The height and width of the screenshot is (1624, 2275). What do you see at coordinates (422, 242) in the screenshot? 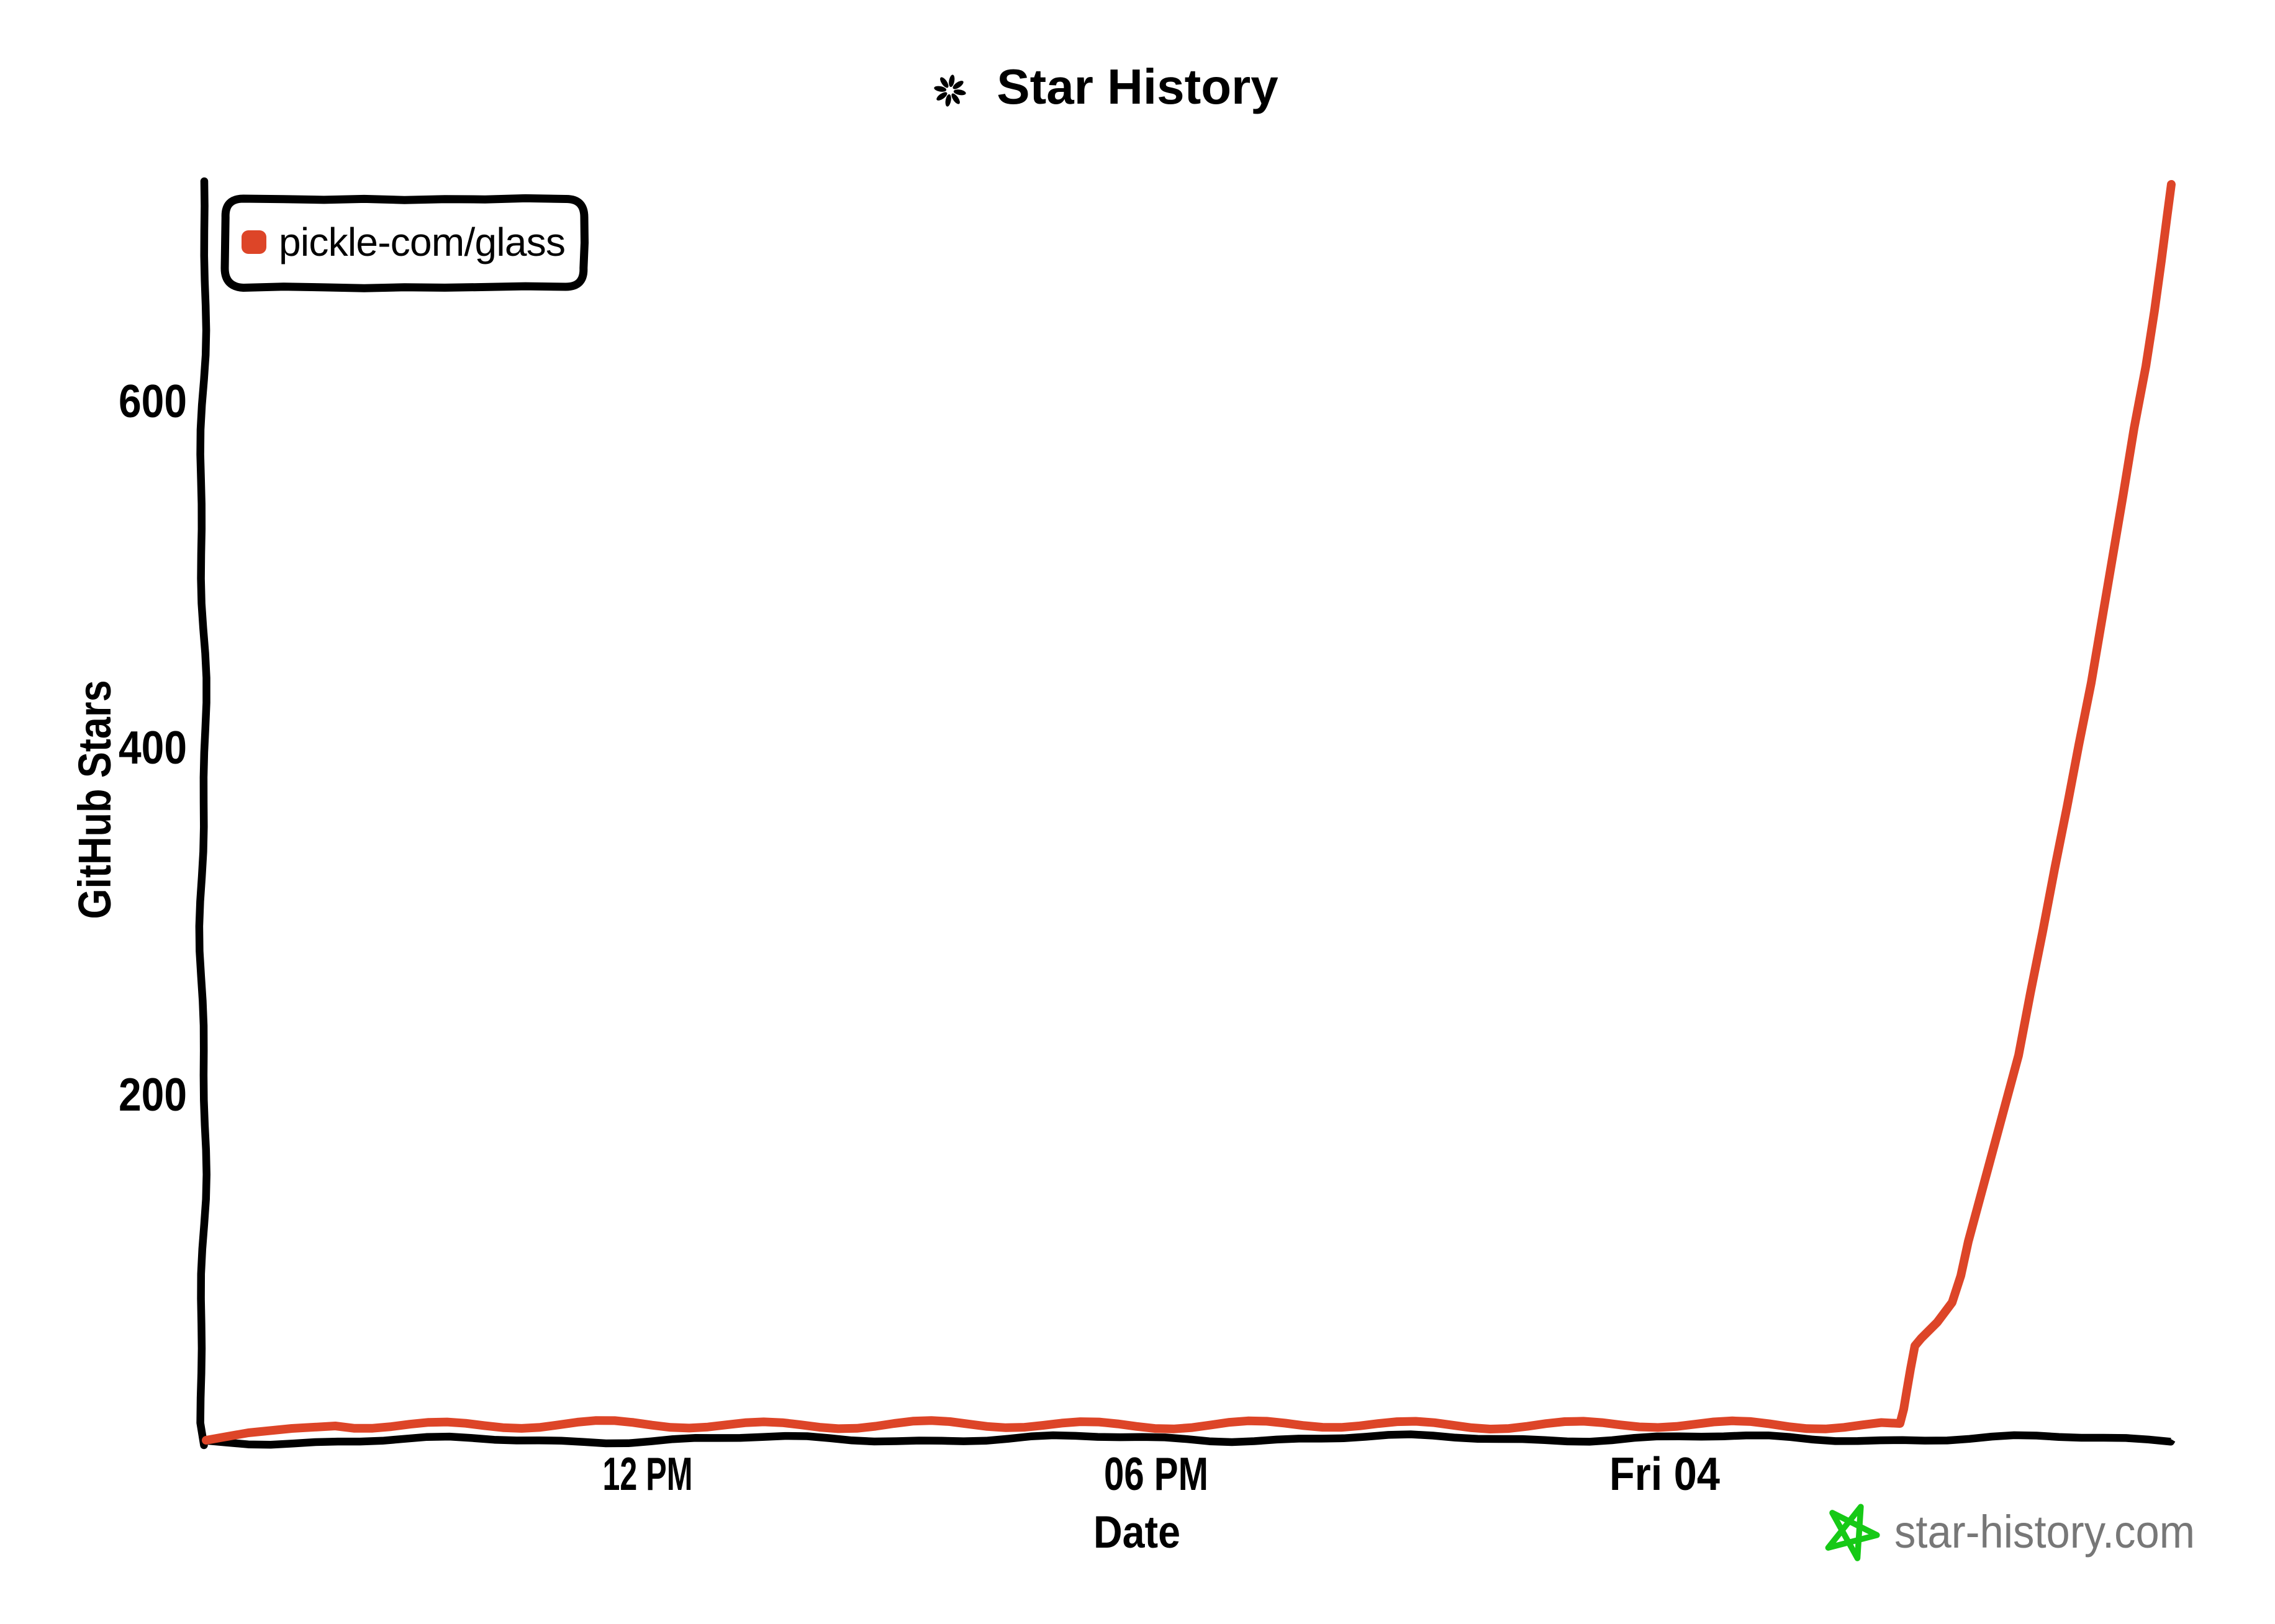
I see `svg-text: pickle-com/glass` at bounding box center [422, 242].